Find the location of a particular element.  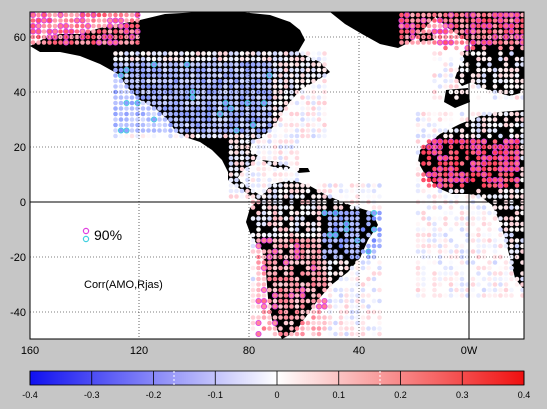

colorbar-tick-label: -0.4 is located at coordinates (30, 395).